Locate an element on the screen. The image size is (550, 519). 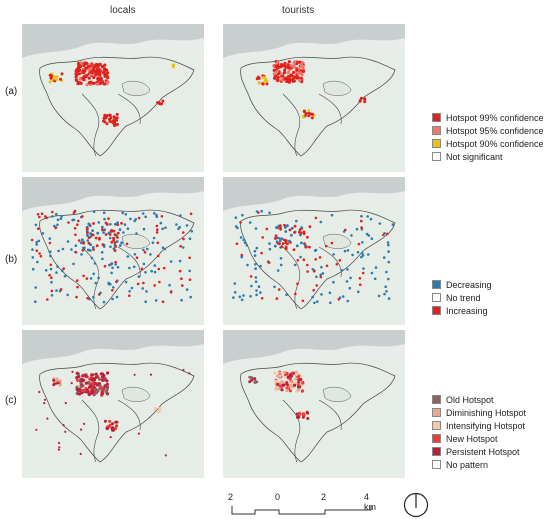
map-locals-c is located at coordinates (113, 404).